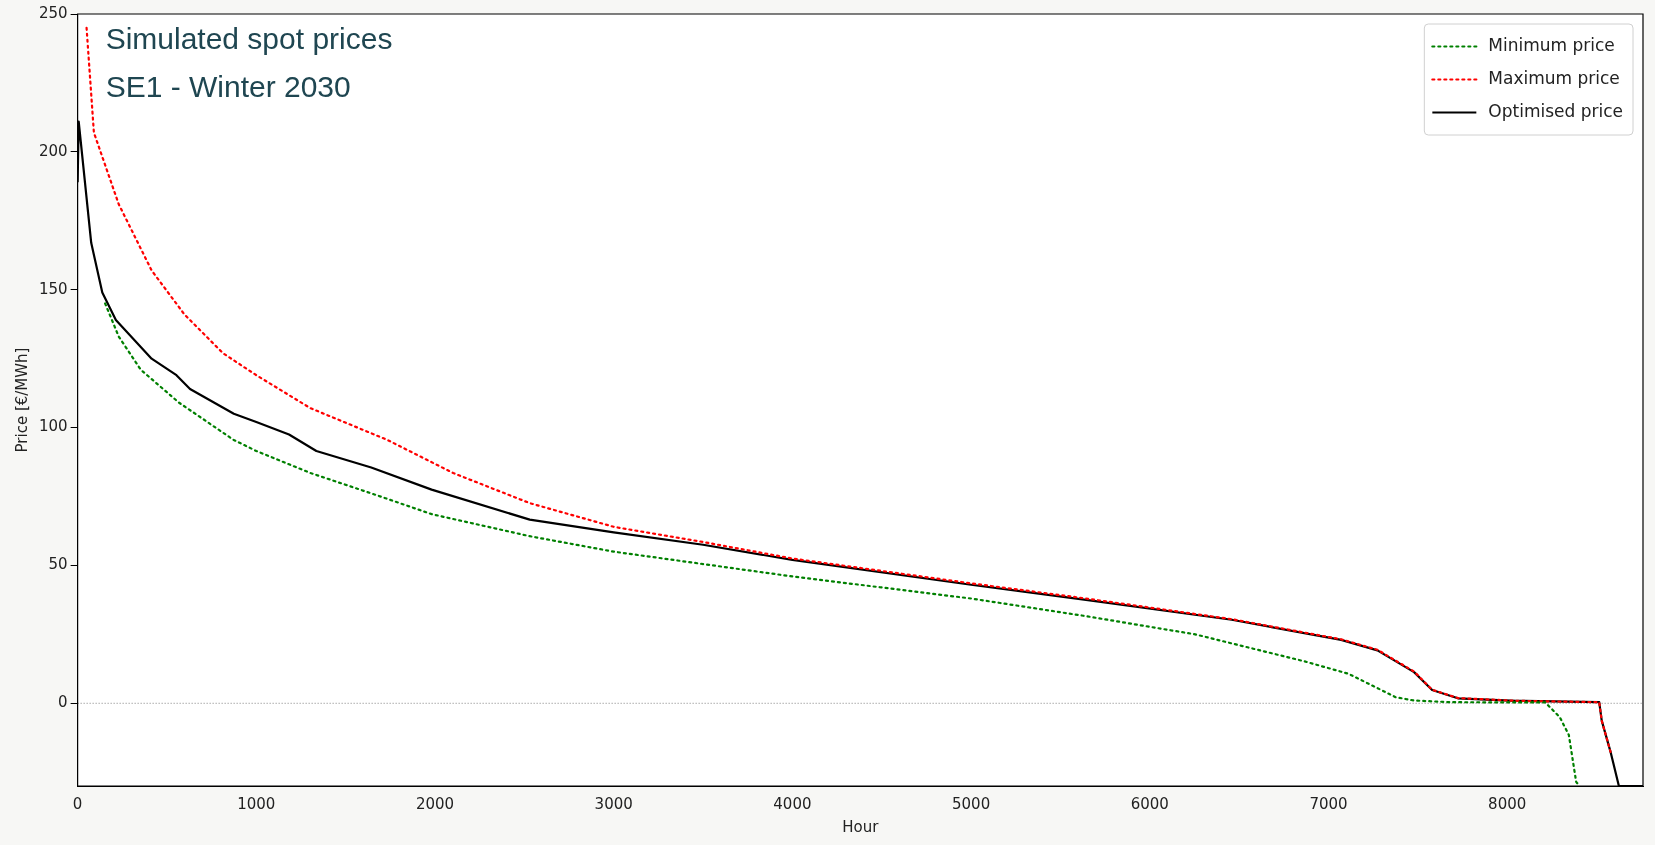  What do you see at coordinates (1551, 44) in the screenshot?
I see `legend-label: Minimum price` at bounding box center [1551, 44].